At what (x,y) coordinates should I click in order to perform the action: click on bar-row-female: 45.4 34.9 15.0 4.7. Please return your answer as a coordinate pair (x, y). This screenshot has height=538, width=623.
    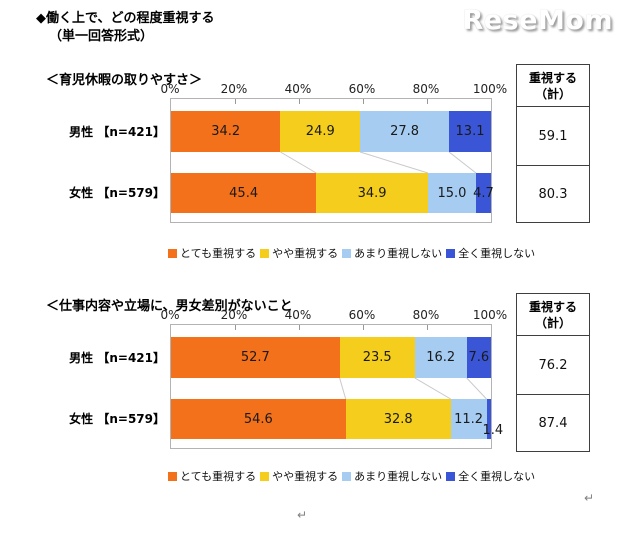
    Looking at the image, I should click on (332, 193).